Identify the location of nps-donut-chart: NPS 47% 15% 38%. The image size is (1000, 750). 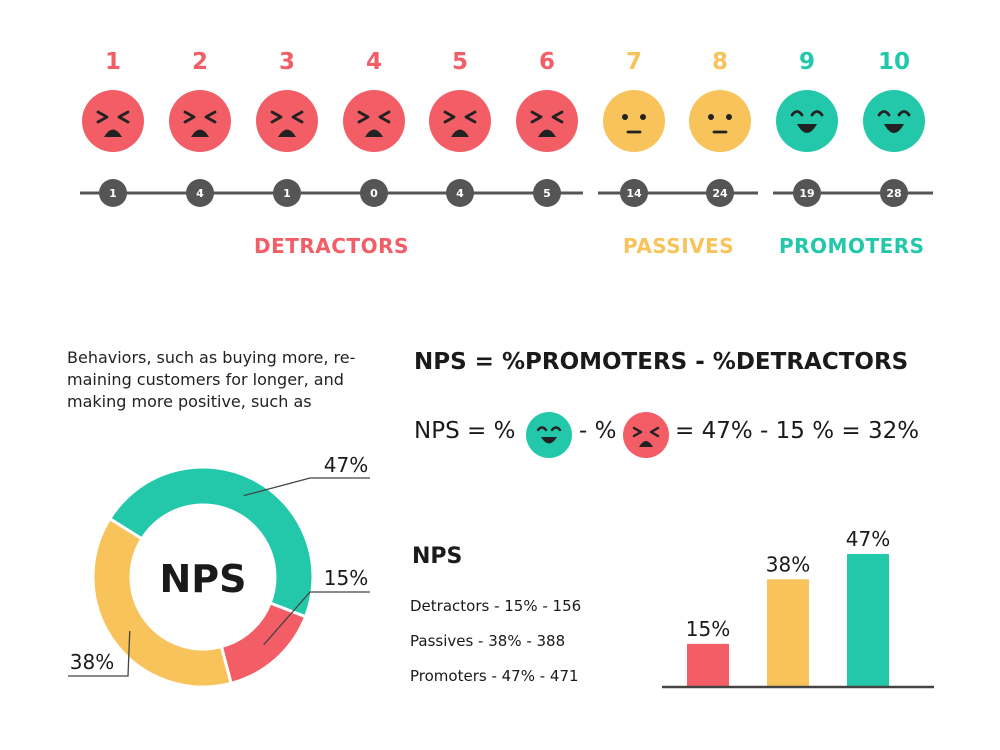
(219, 571).